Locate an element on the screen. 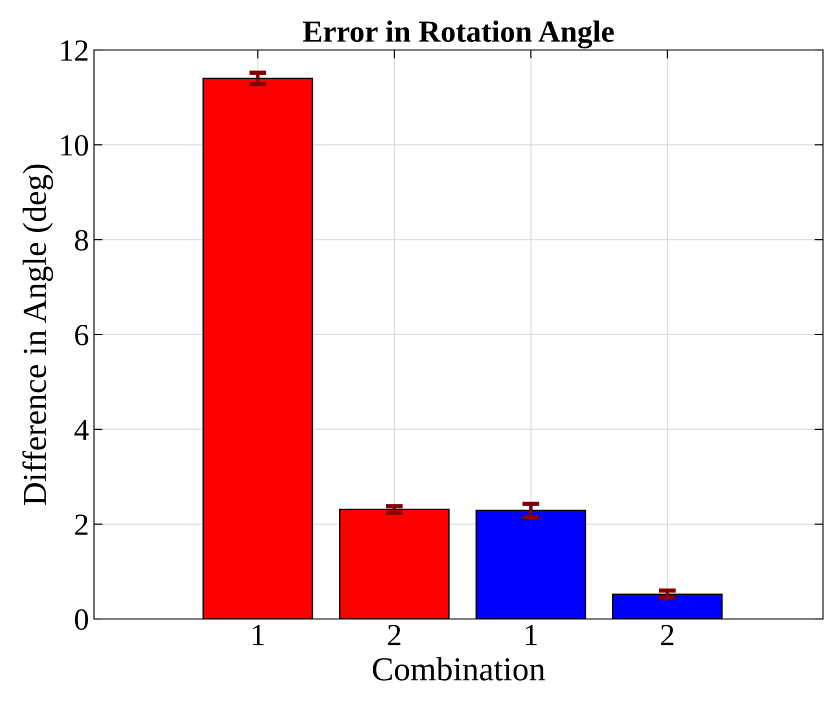 This screenshot has height=708, width=824. y-tick-label: 2 is located at coordinates (81, 524).